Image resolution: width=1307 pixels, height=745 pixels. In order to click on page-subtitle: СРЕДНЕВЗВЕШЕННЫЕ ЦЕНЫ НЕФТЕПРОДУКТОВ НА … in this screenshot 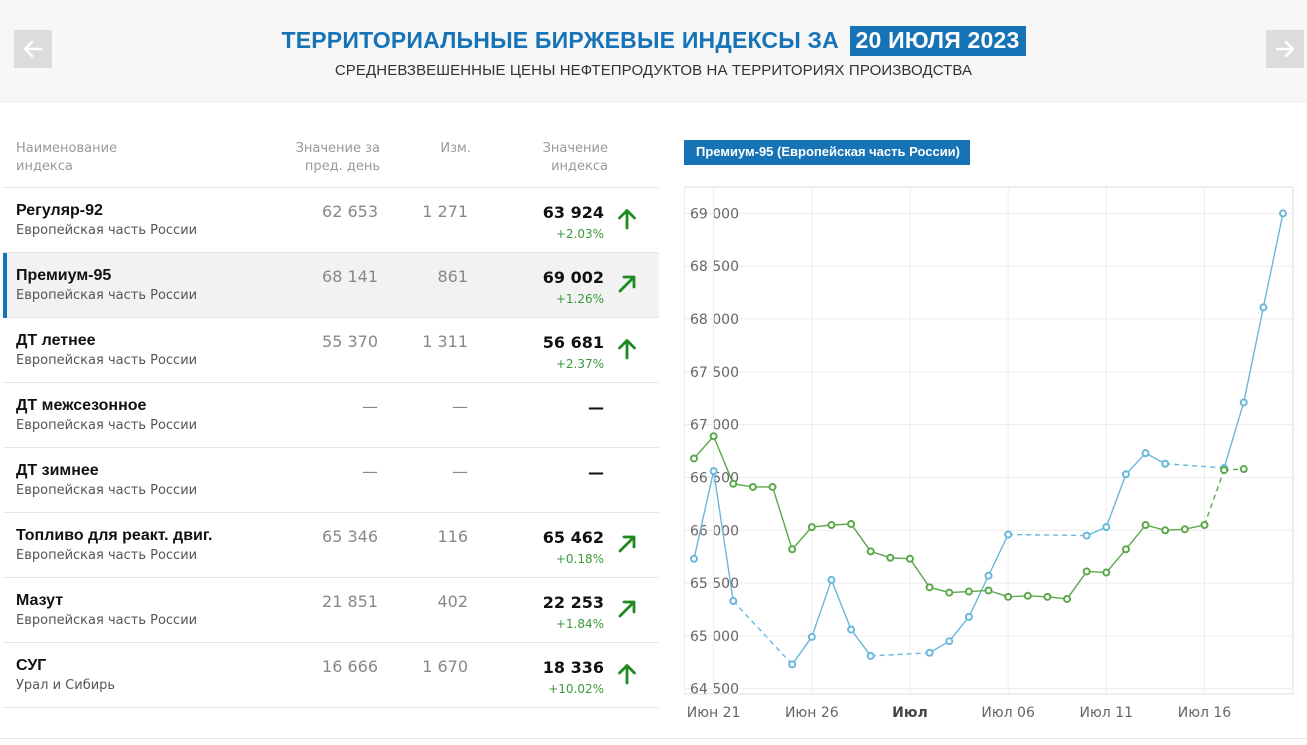, I will do `click(653, 70)`.